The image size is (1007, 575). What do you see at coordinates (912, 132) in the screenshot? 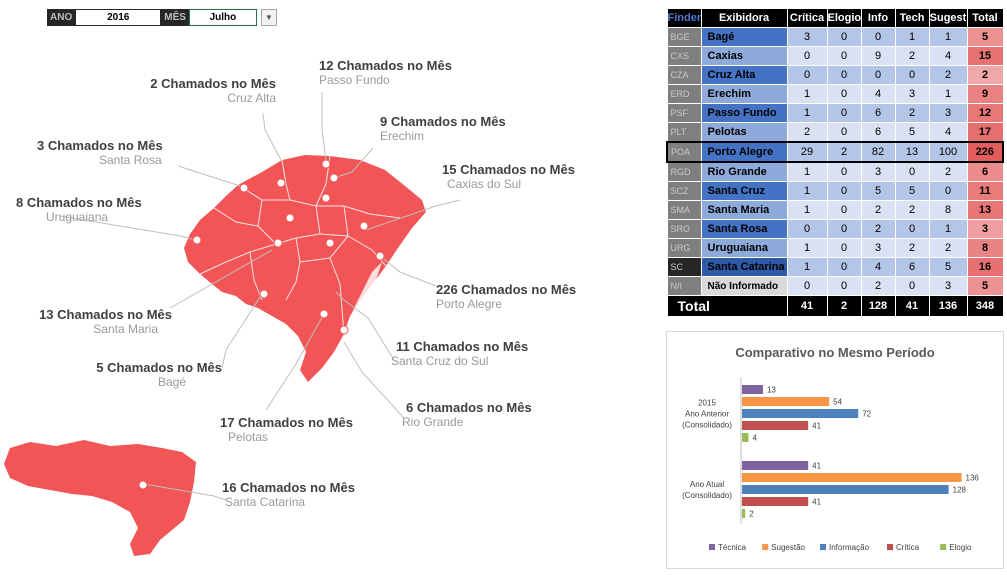
I see `row-tech: 5` at bounding box center [912, 132].